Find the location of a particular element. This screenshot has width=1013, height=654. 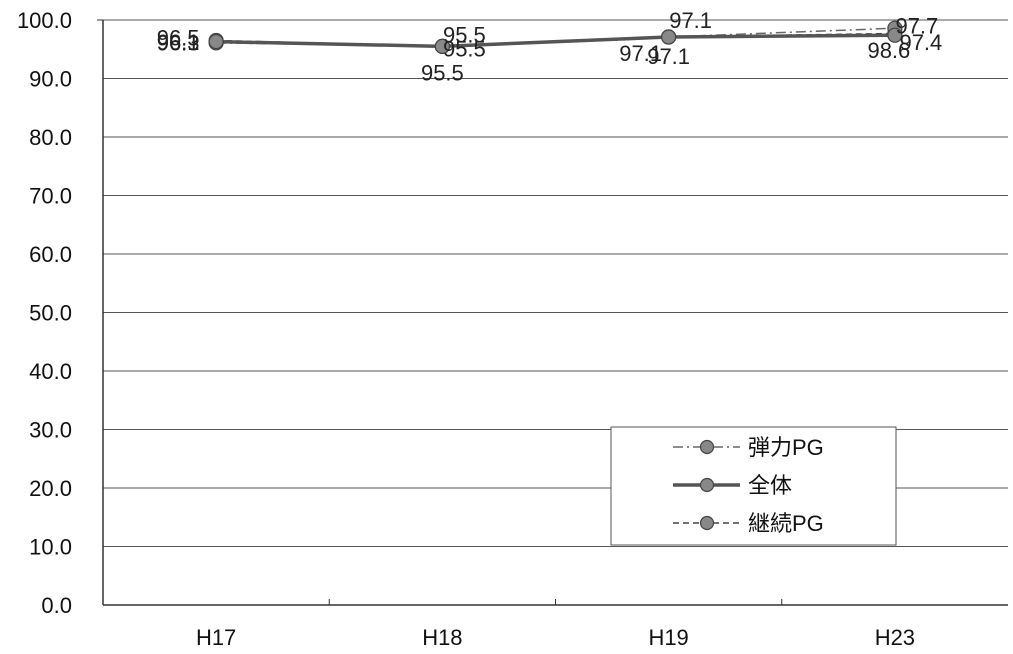

data-label: 96.5 is located at coordinates (178, 37).